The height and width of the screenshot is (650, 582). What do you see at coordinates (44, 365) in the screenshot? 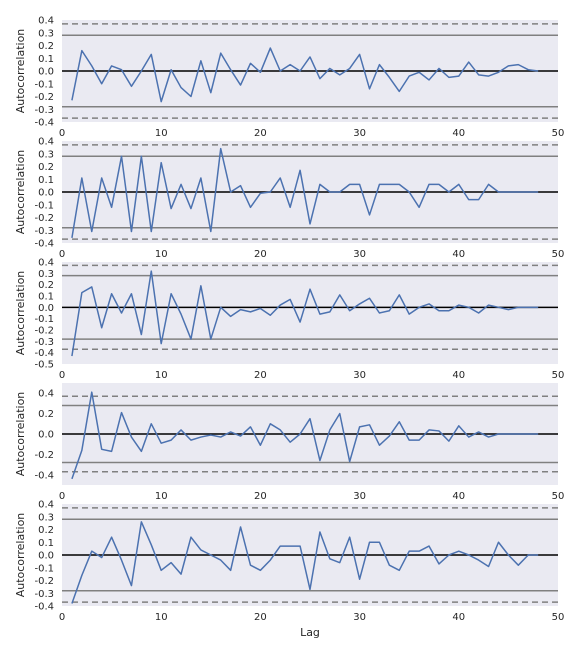
I see `y-tick-label: -0.5` at bounding box center [44, 365].